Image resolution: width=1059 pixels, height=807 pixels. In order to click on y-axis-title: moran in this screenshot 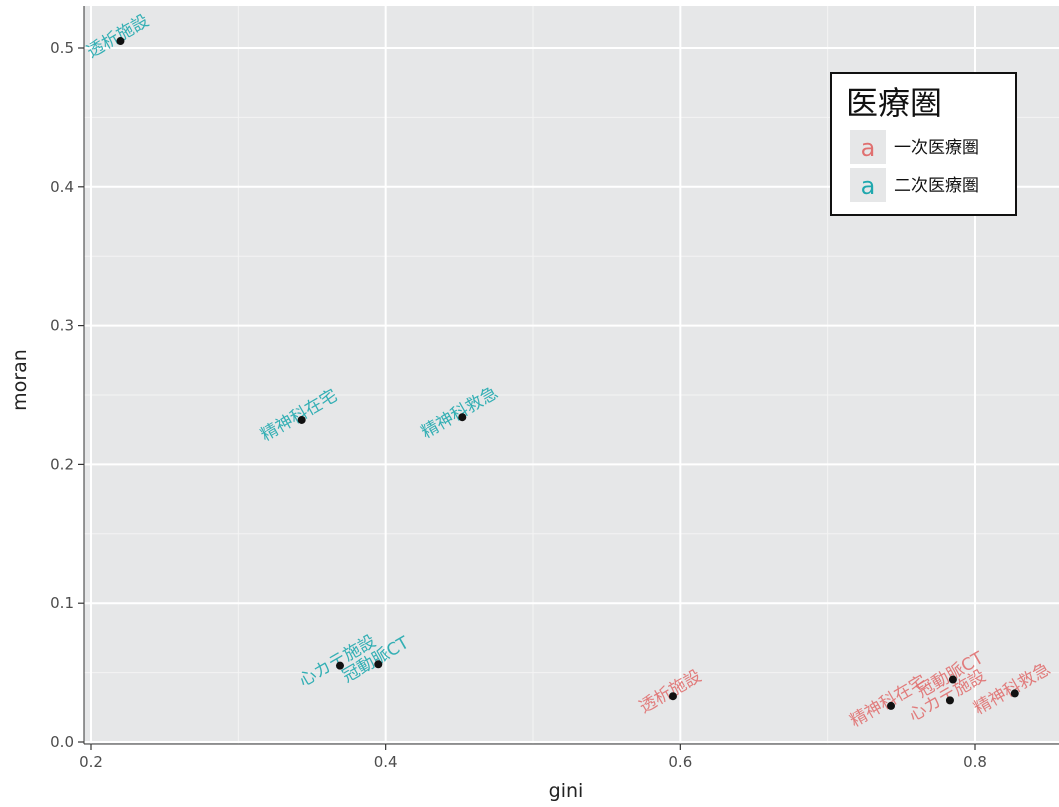, I will do `click(20, 380)`.